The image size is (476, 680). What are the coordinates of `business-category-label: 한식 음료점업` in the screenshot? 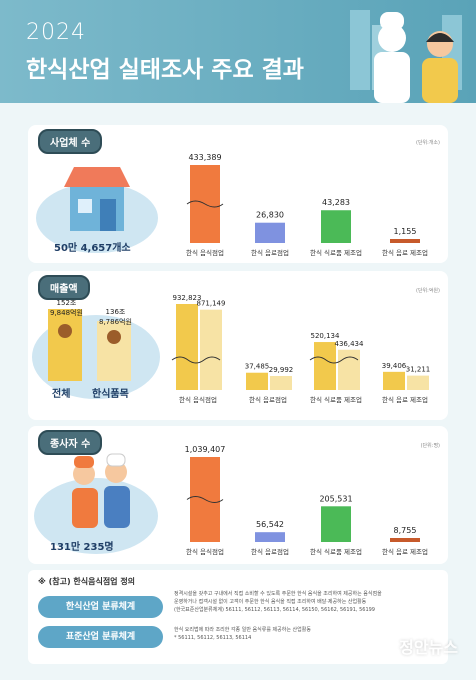 It's located at (270, 252).